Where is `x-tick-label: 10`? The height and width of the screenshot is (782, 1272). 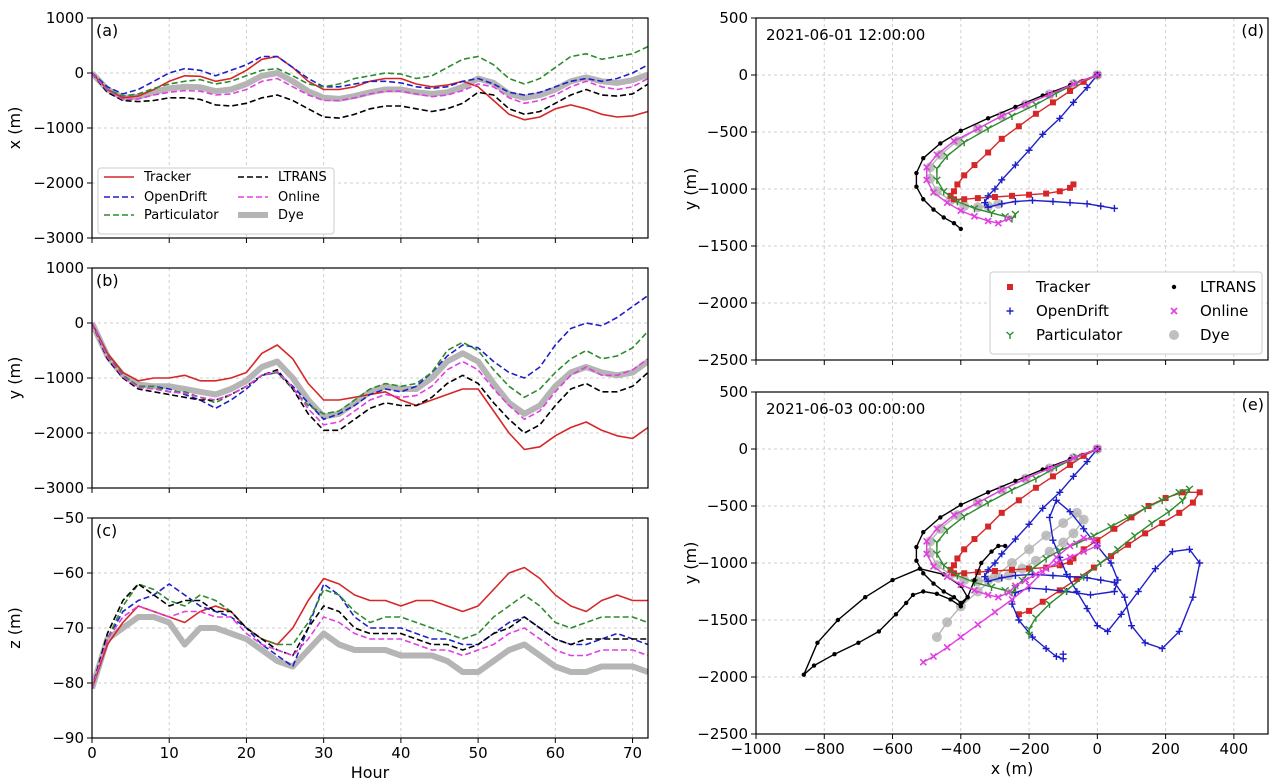
x-tick-label: 10 is located at coordinates (169, 753).